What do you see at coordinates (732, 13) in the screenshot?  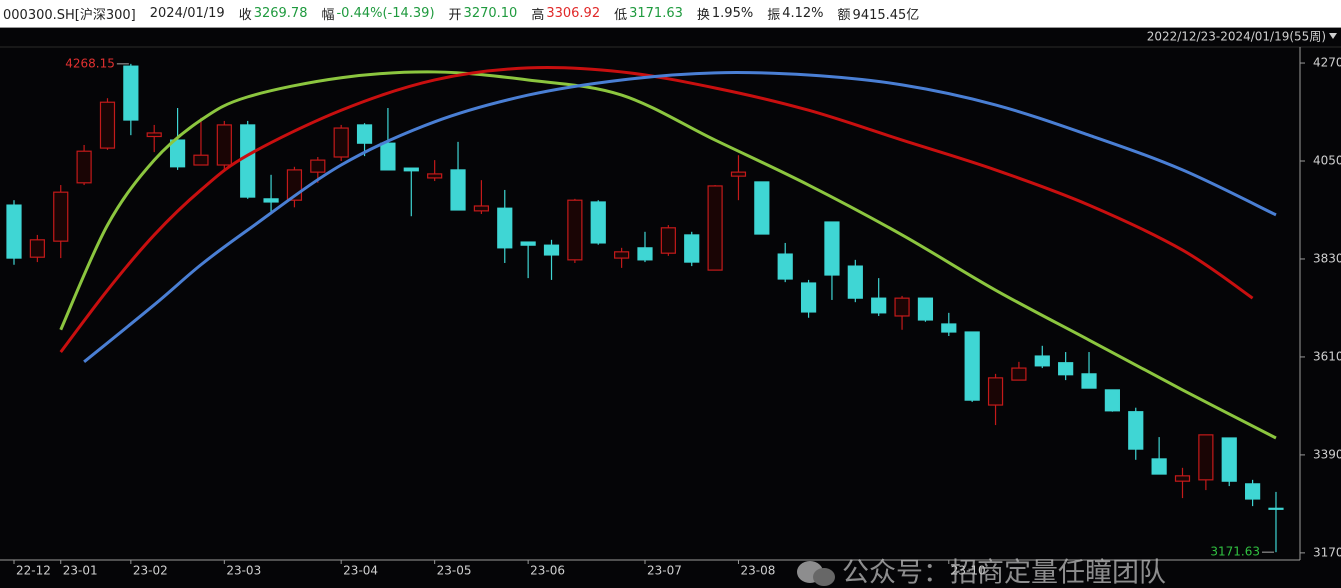 I see `field-value: 1.95%` at bounding box center [732, 13].